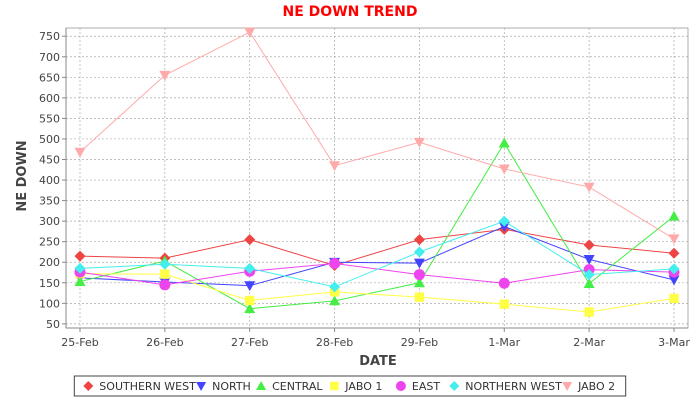 The width and height of the screenshot is (700, 400). Describe the element at coordinates (49, 201) in the screenshot. I see `y-tick-label: 350` at that location.